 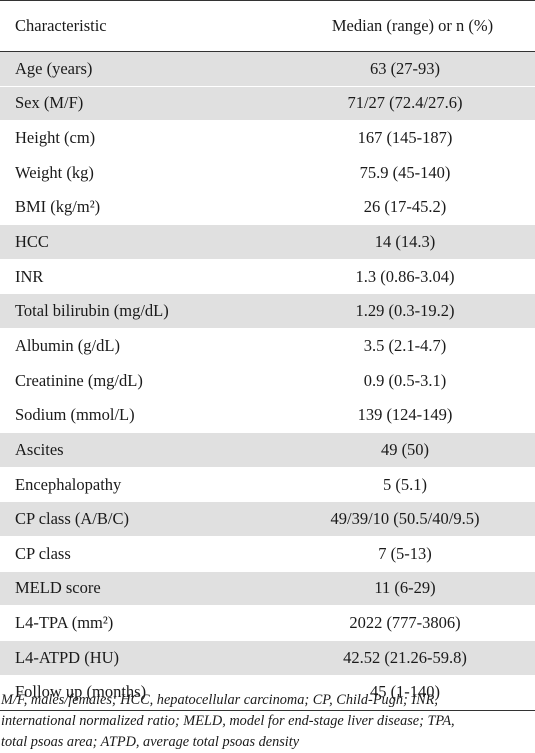 What do you see at coordinates (64, 623) in the screenshot?
I see `row-label: L4-TPA (mm²)` at bounding box center [64, 623].